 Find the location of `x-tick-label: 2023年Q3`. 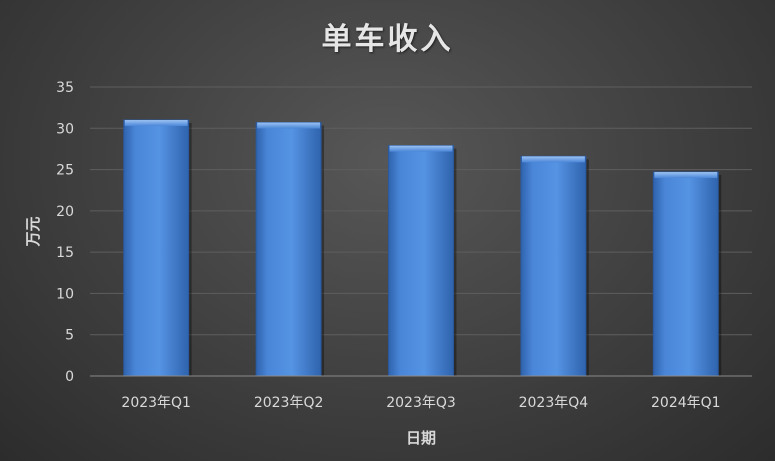

x-tick-label: 2023年Q3 is located at coordinates (421, 403).